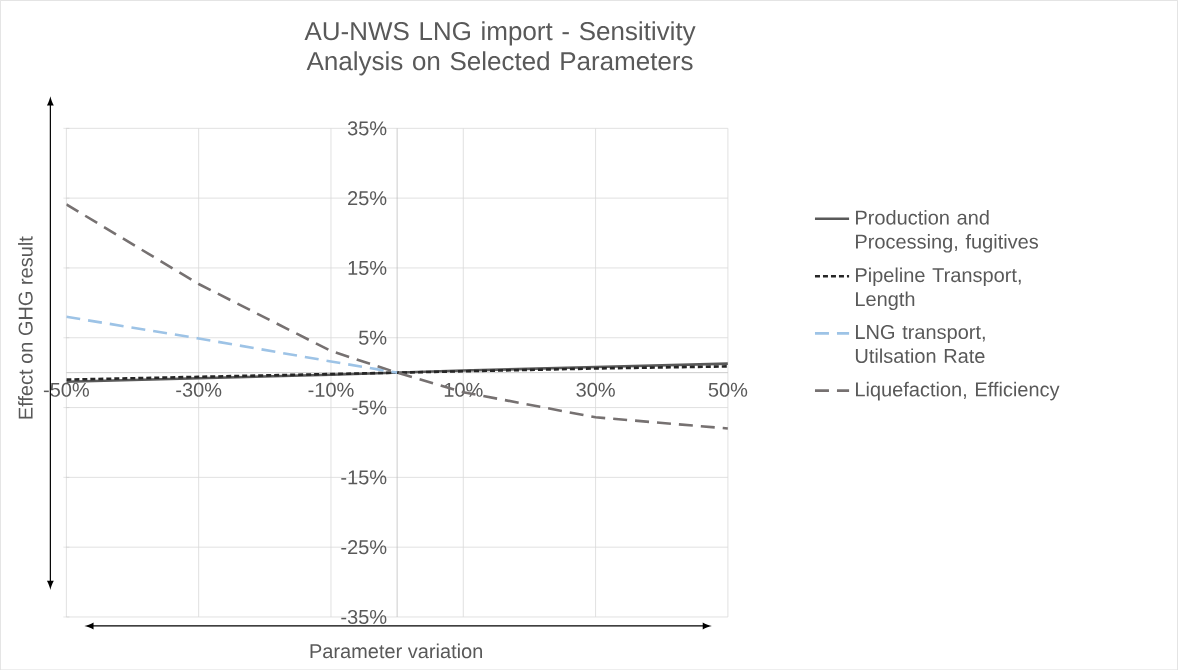  What do you see at coordinates (958, 391) in the screenshot?
I see `legend-label: Liquefaction, Efficiency` at bounding box center [958, 391].